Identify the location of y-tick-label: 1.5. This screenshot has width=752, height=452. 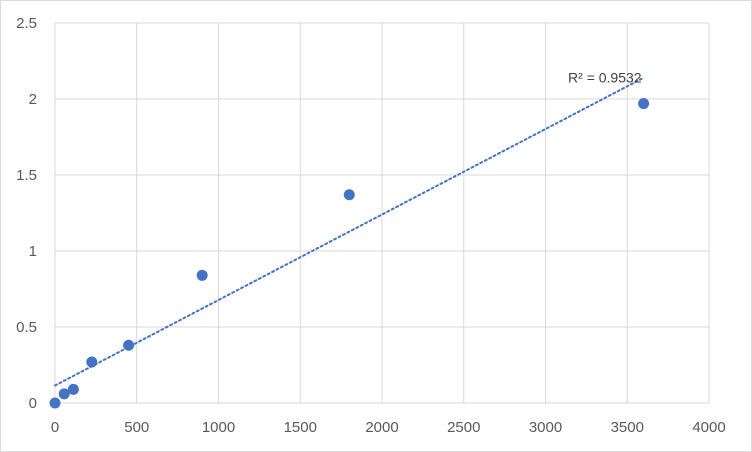
(26, 175).